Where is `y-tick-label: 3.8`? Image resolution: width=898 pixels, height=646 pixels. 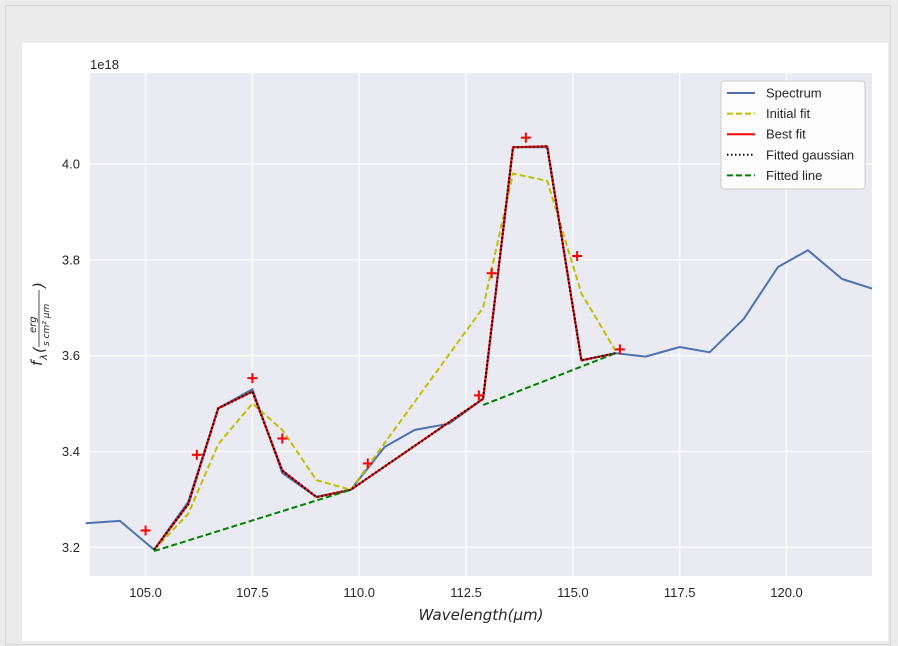 y-tick-label: 3.8 is located at coordinates (71, 259).